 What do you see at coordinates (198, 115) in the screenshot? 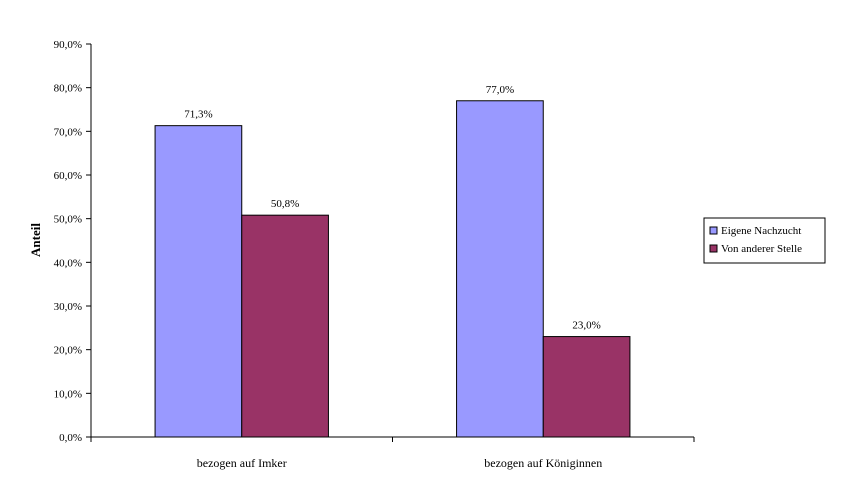
I see `bar-value-label: 71,3%` at bounding box center [198, 115].